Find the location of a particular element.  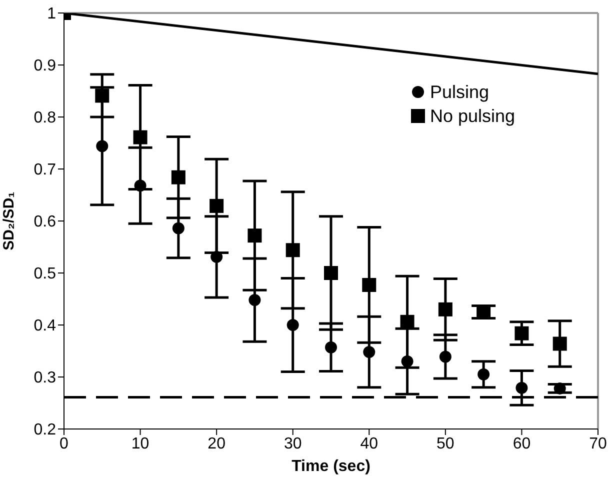

x-axis-title: Time (sec) is located at coordinates (331, 466).